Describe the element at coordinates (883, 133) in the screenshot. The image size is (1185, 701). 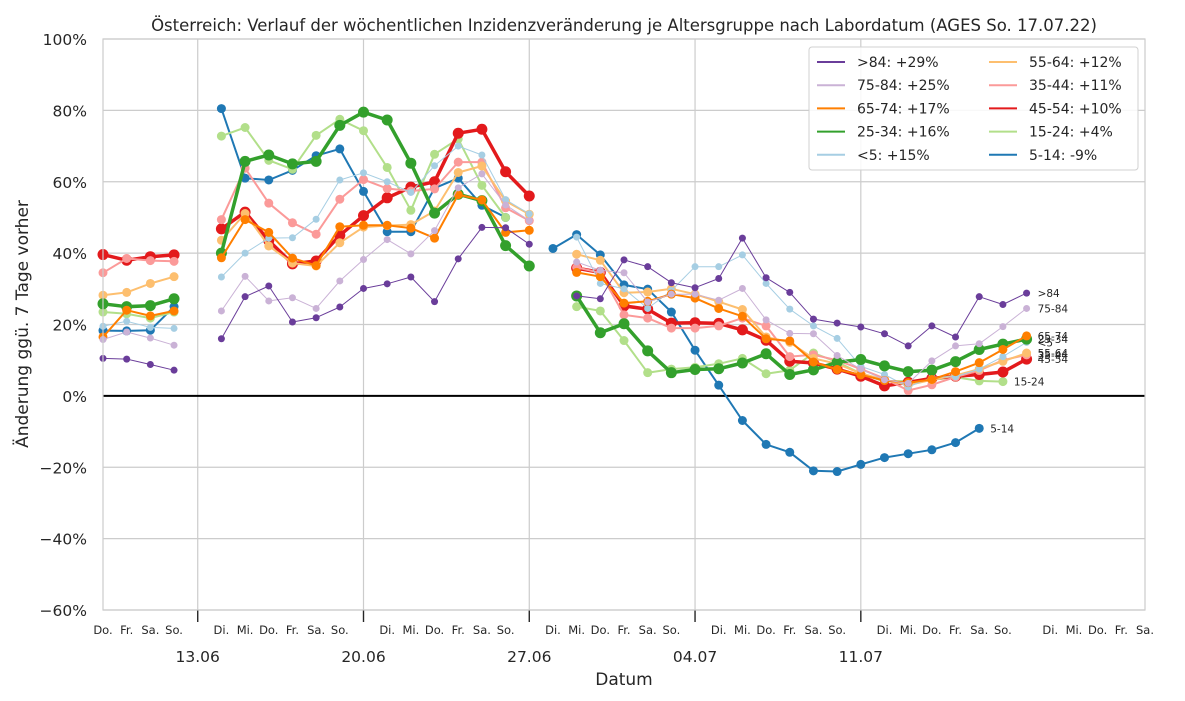
I see `legend-item: 25-34: +16%` at that location.